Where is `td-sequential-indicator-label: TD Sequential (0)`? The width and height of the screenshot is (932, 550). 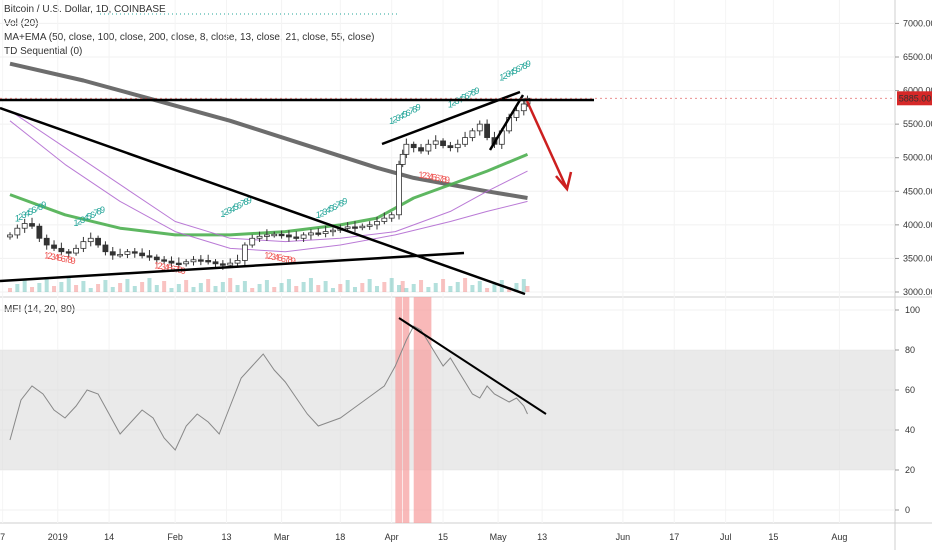
td-sequential-indicator-label: TD Sequential (0) is located at coordinates (43, 51).